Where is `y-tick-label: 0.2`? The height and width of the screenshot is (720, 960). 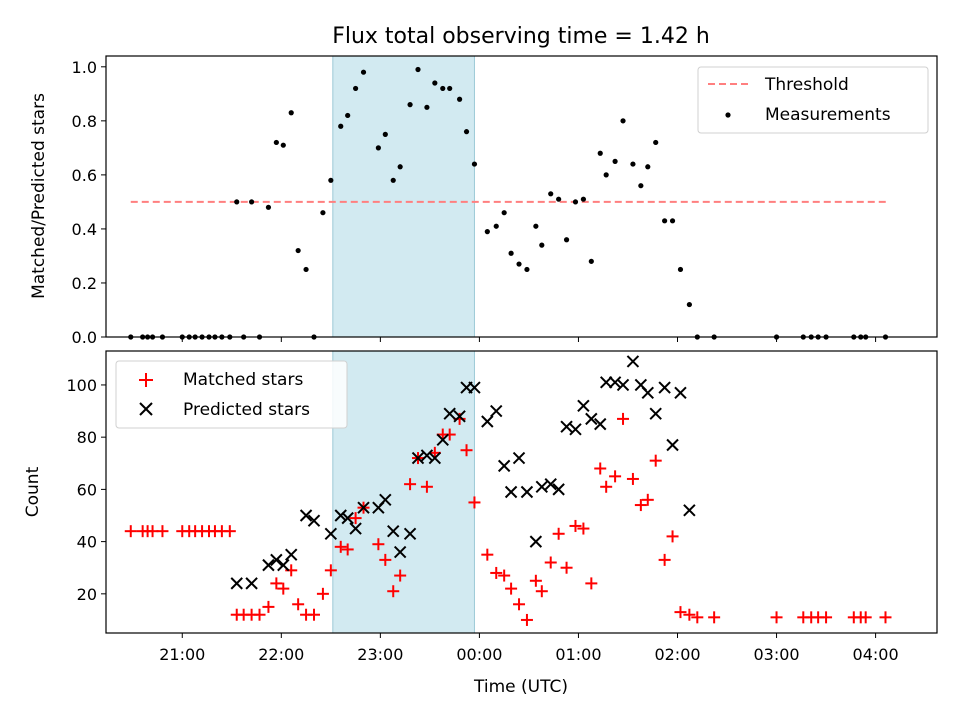 y-tick-label: 0.2 is located at coordinates (84, 283).